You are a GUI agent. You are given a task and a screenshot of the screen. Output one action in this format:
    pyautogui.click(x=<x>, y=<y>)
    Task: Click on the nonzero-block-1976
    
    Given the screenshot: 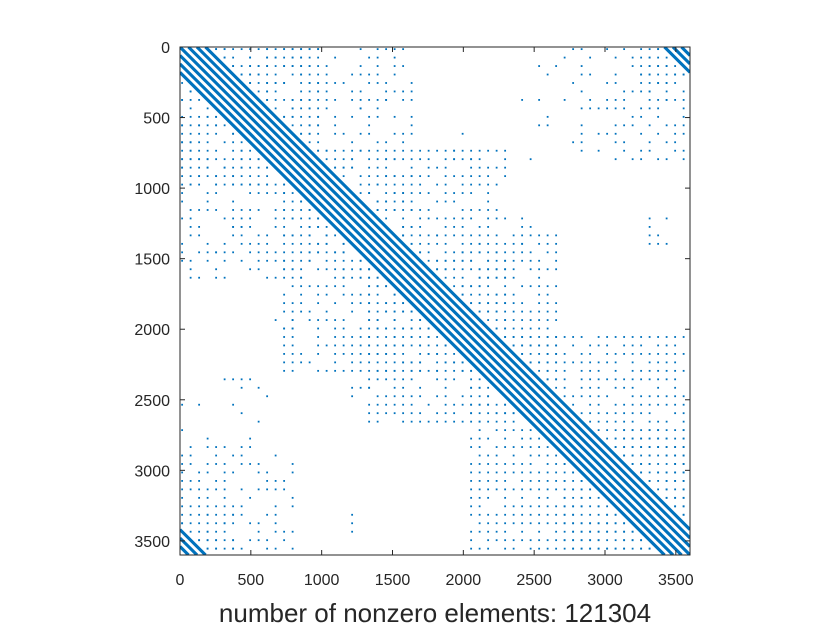 What is the action you would take?
    pyautogui.click(x=488, y=489)
    